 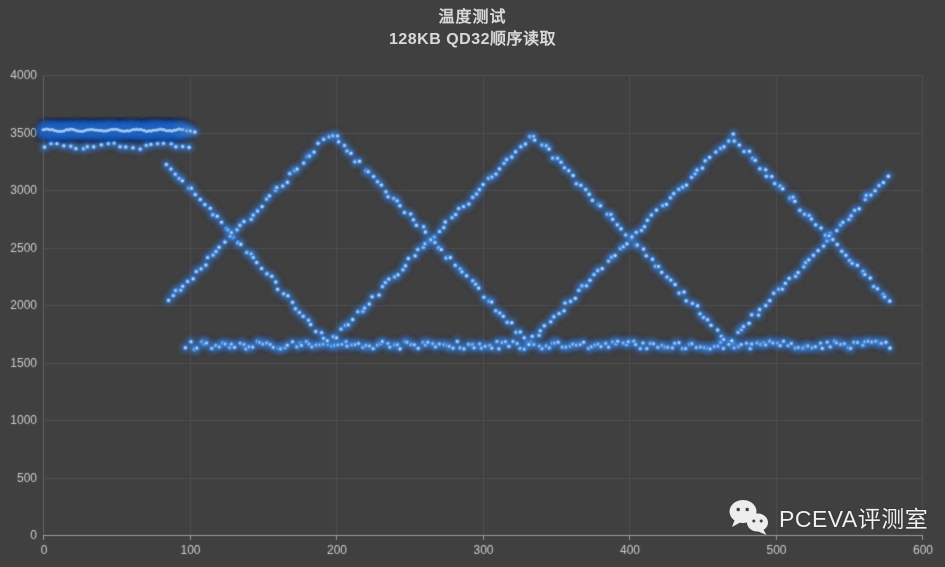 What do you see at coordinates (748, 517) in the screenshot?
I see `wechat-icon` at bounding box center [748, 517].